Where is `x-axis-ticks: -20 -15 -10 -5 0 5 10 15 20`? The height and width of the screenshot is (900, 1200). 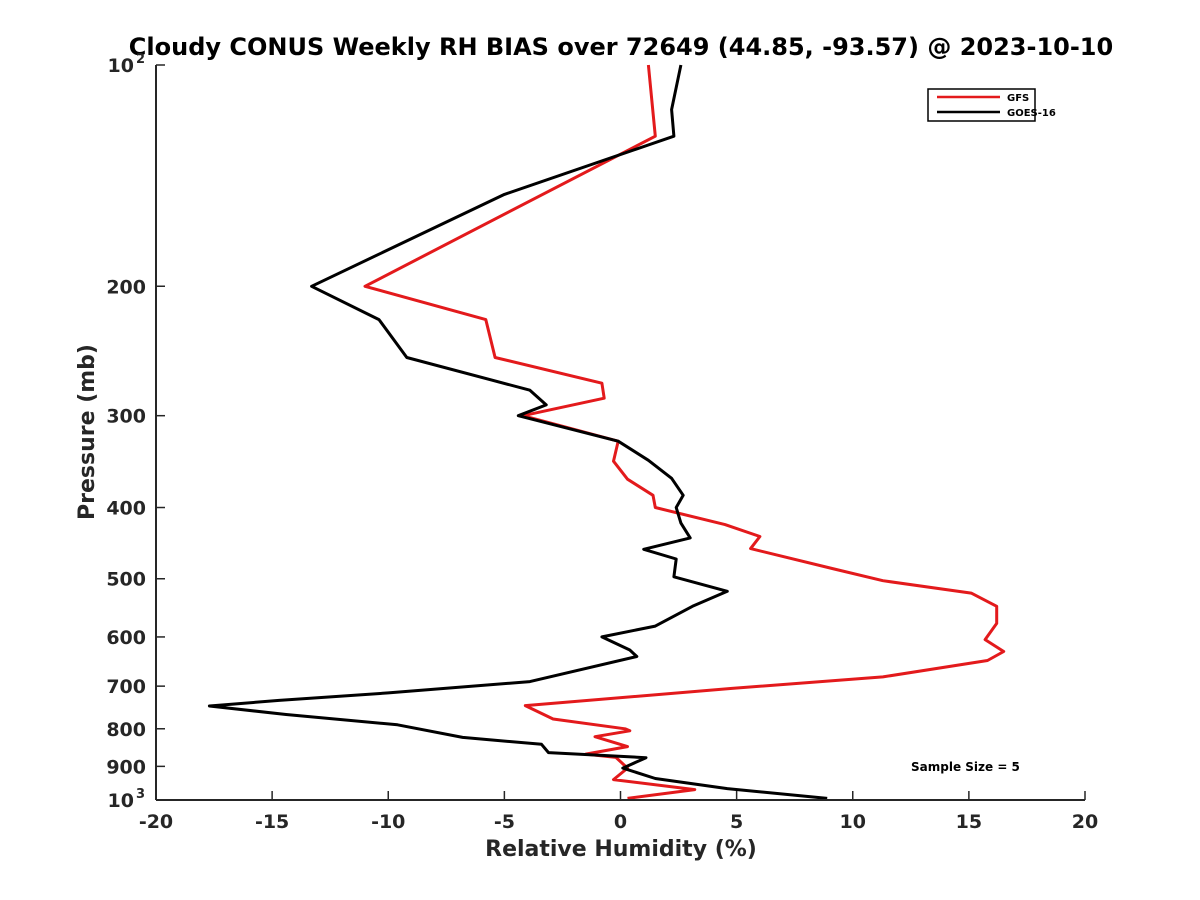
x-axis-ticks: -20 -15 -10 -5 0 5 10 15 20 is located at coordinates (618, 812).